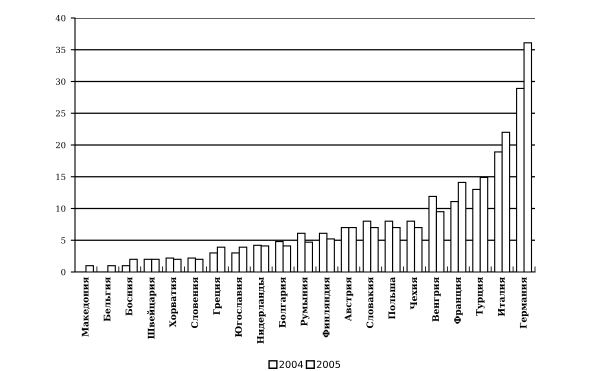 This screenshot has width=599, height=371. I want to click on y-tick-label: 40, so click(61, 18).